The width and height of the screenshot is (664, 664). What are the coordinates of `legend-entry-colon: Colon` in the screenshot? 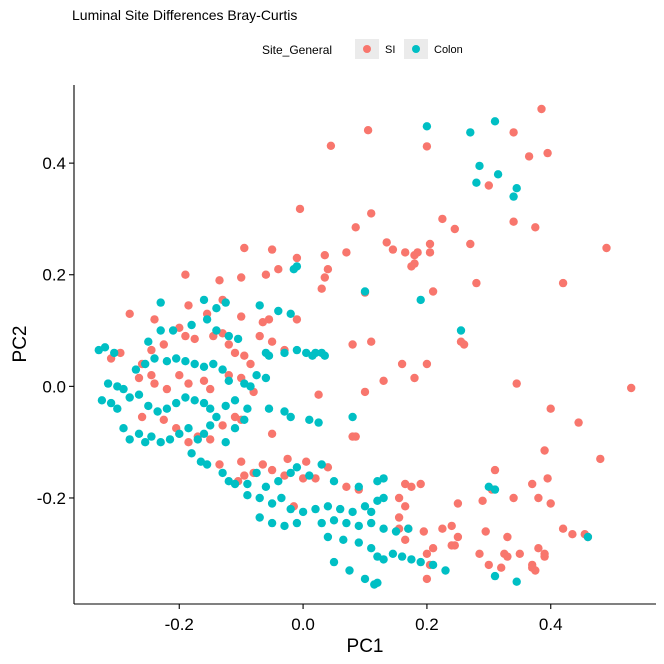 It's located at (433, 49).